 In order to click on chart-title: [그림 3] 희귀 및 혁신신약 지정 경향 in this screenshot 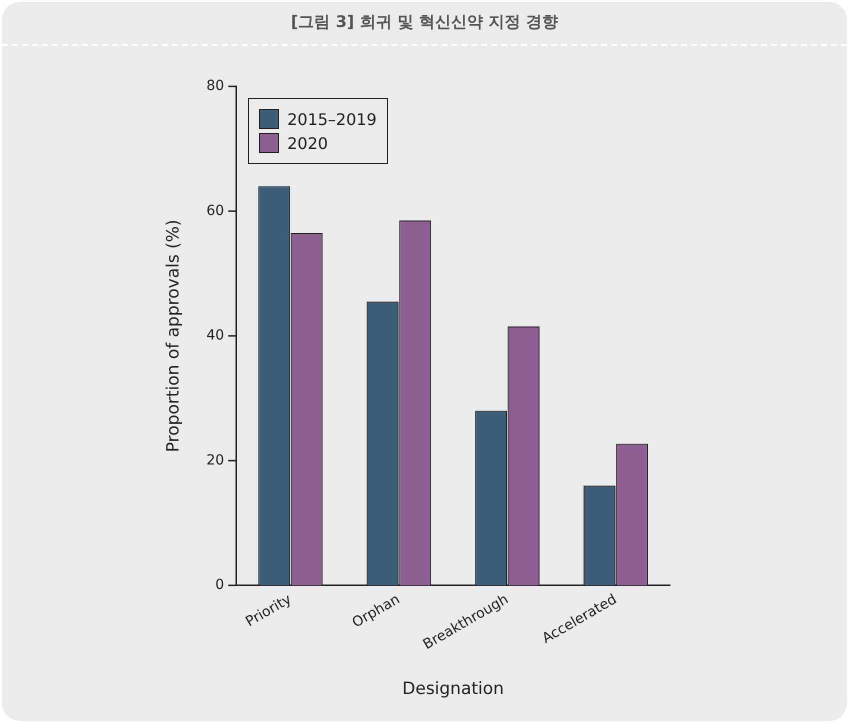, I will do `click(425, 22)`.